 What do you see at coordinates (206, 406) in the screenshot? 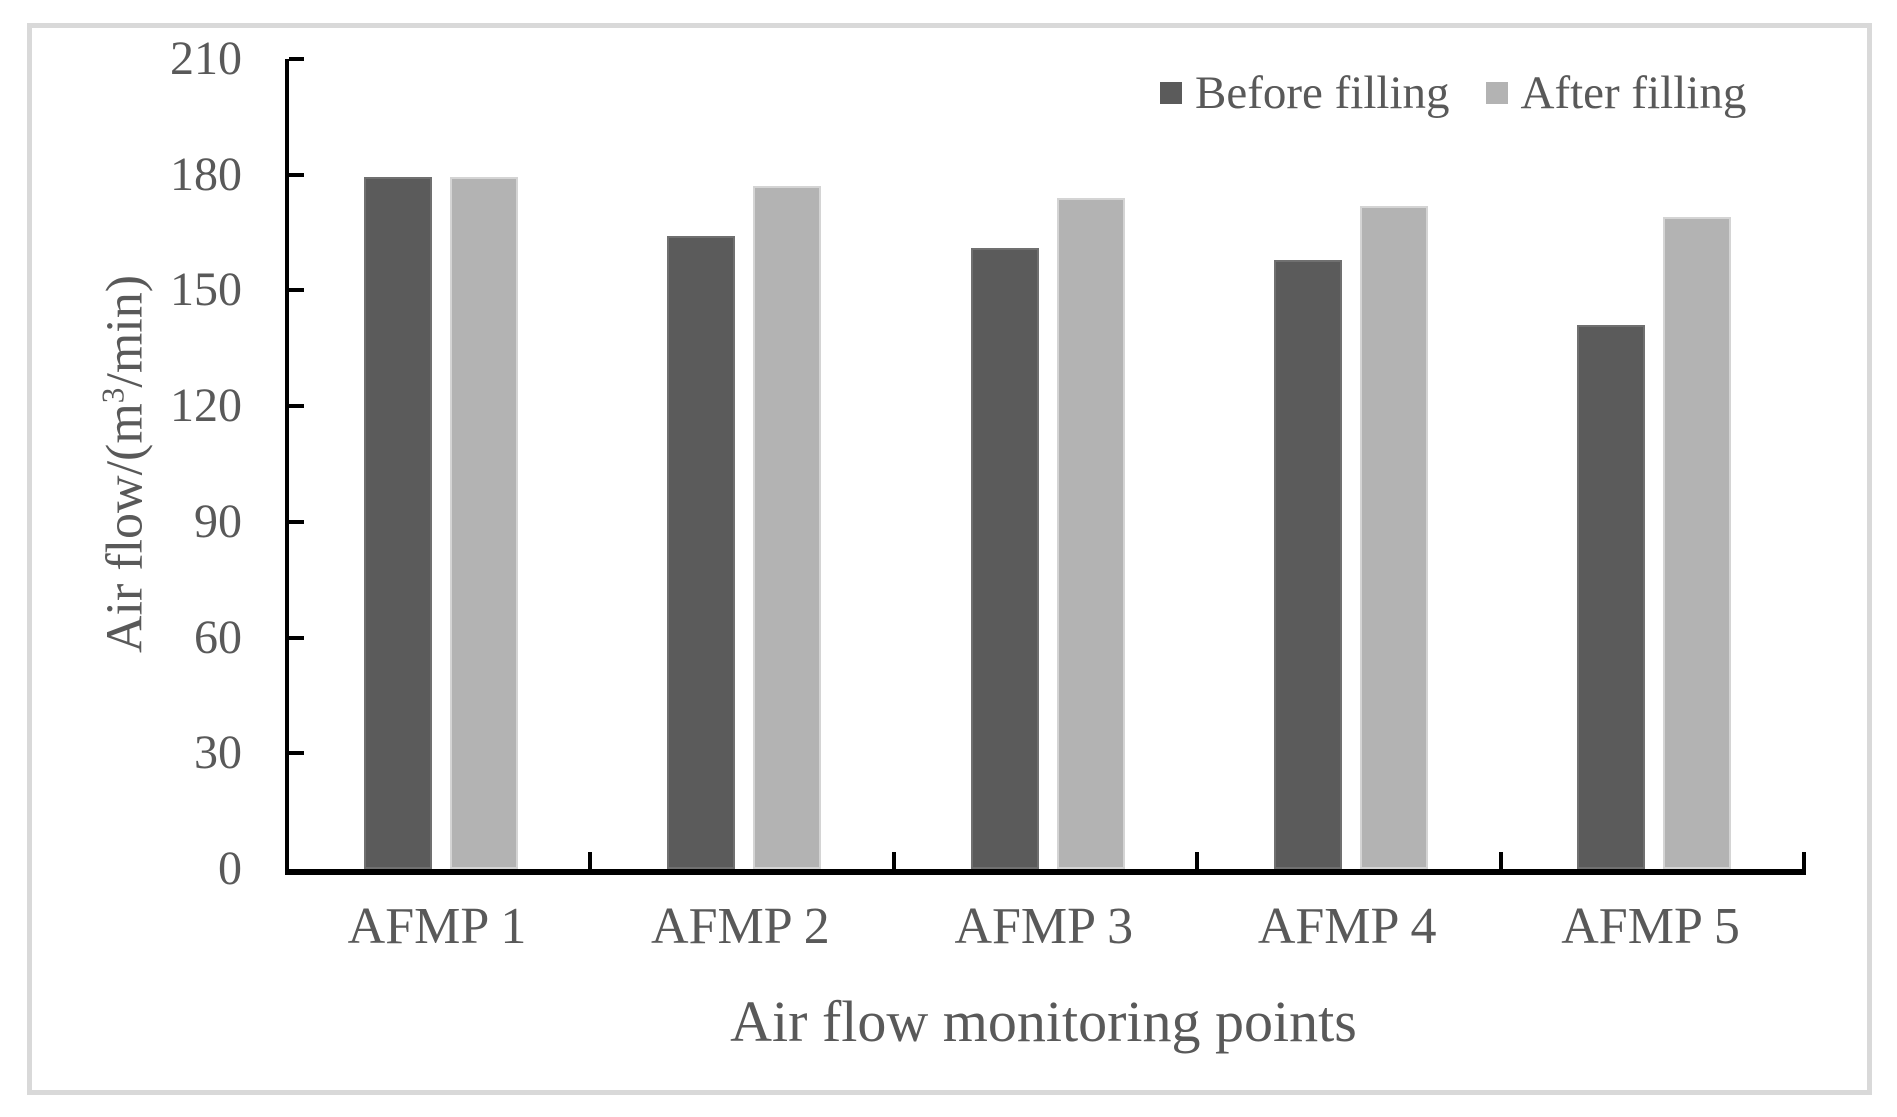
I see `y-tick-label-120: 120` at bounding box center [206, 406].